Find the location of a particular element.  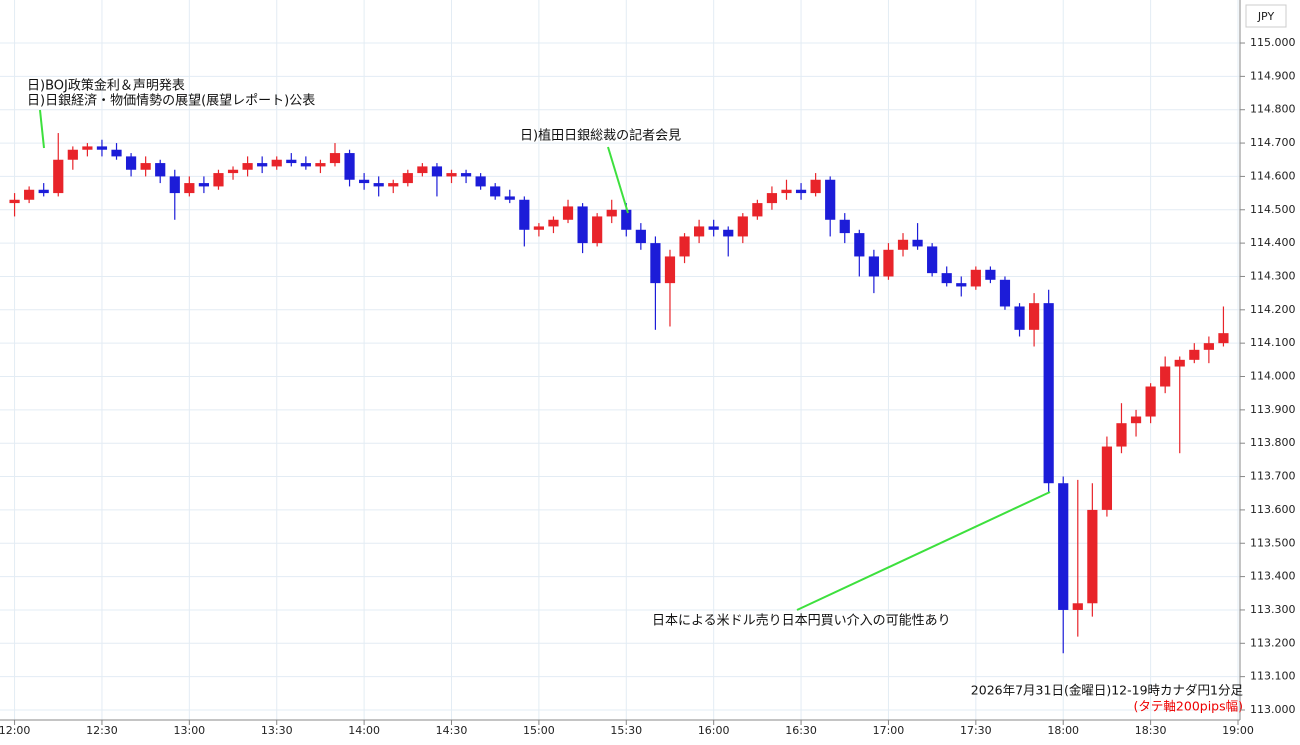

y-tick-label: 113.400 is located at coordinates (1273, 576).